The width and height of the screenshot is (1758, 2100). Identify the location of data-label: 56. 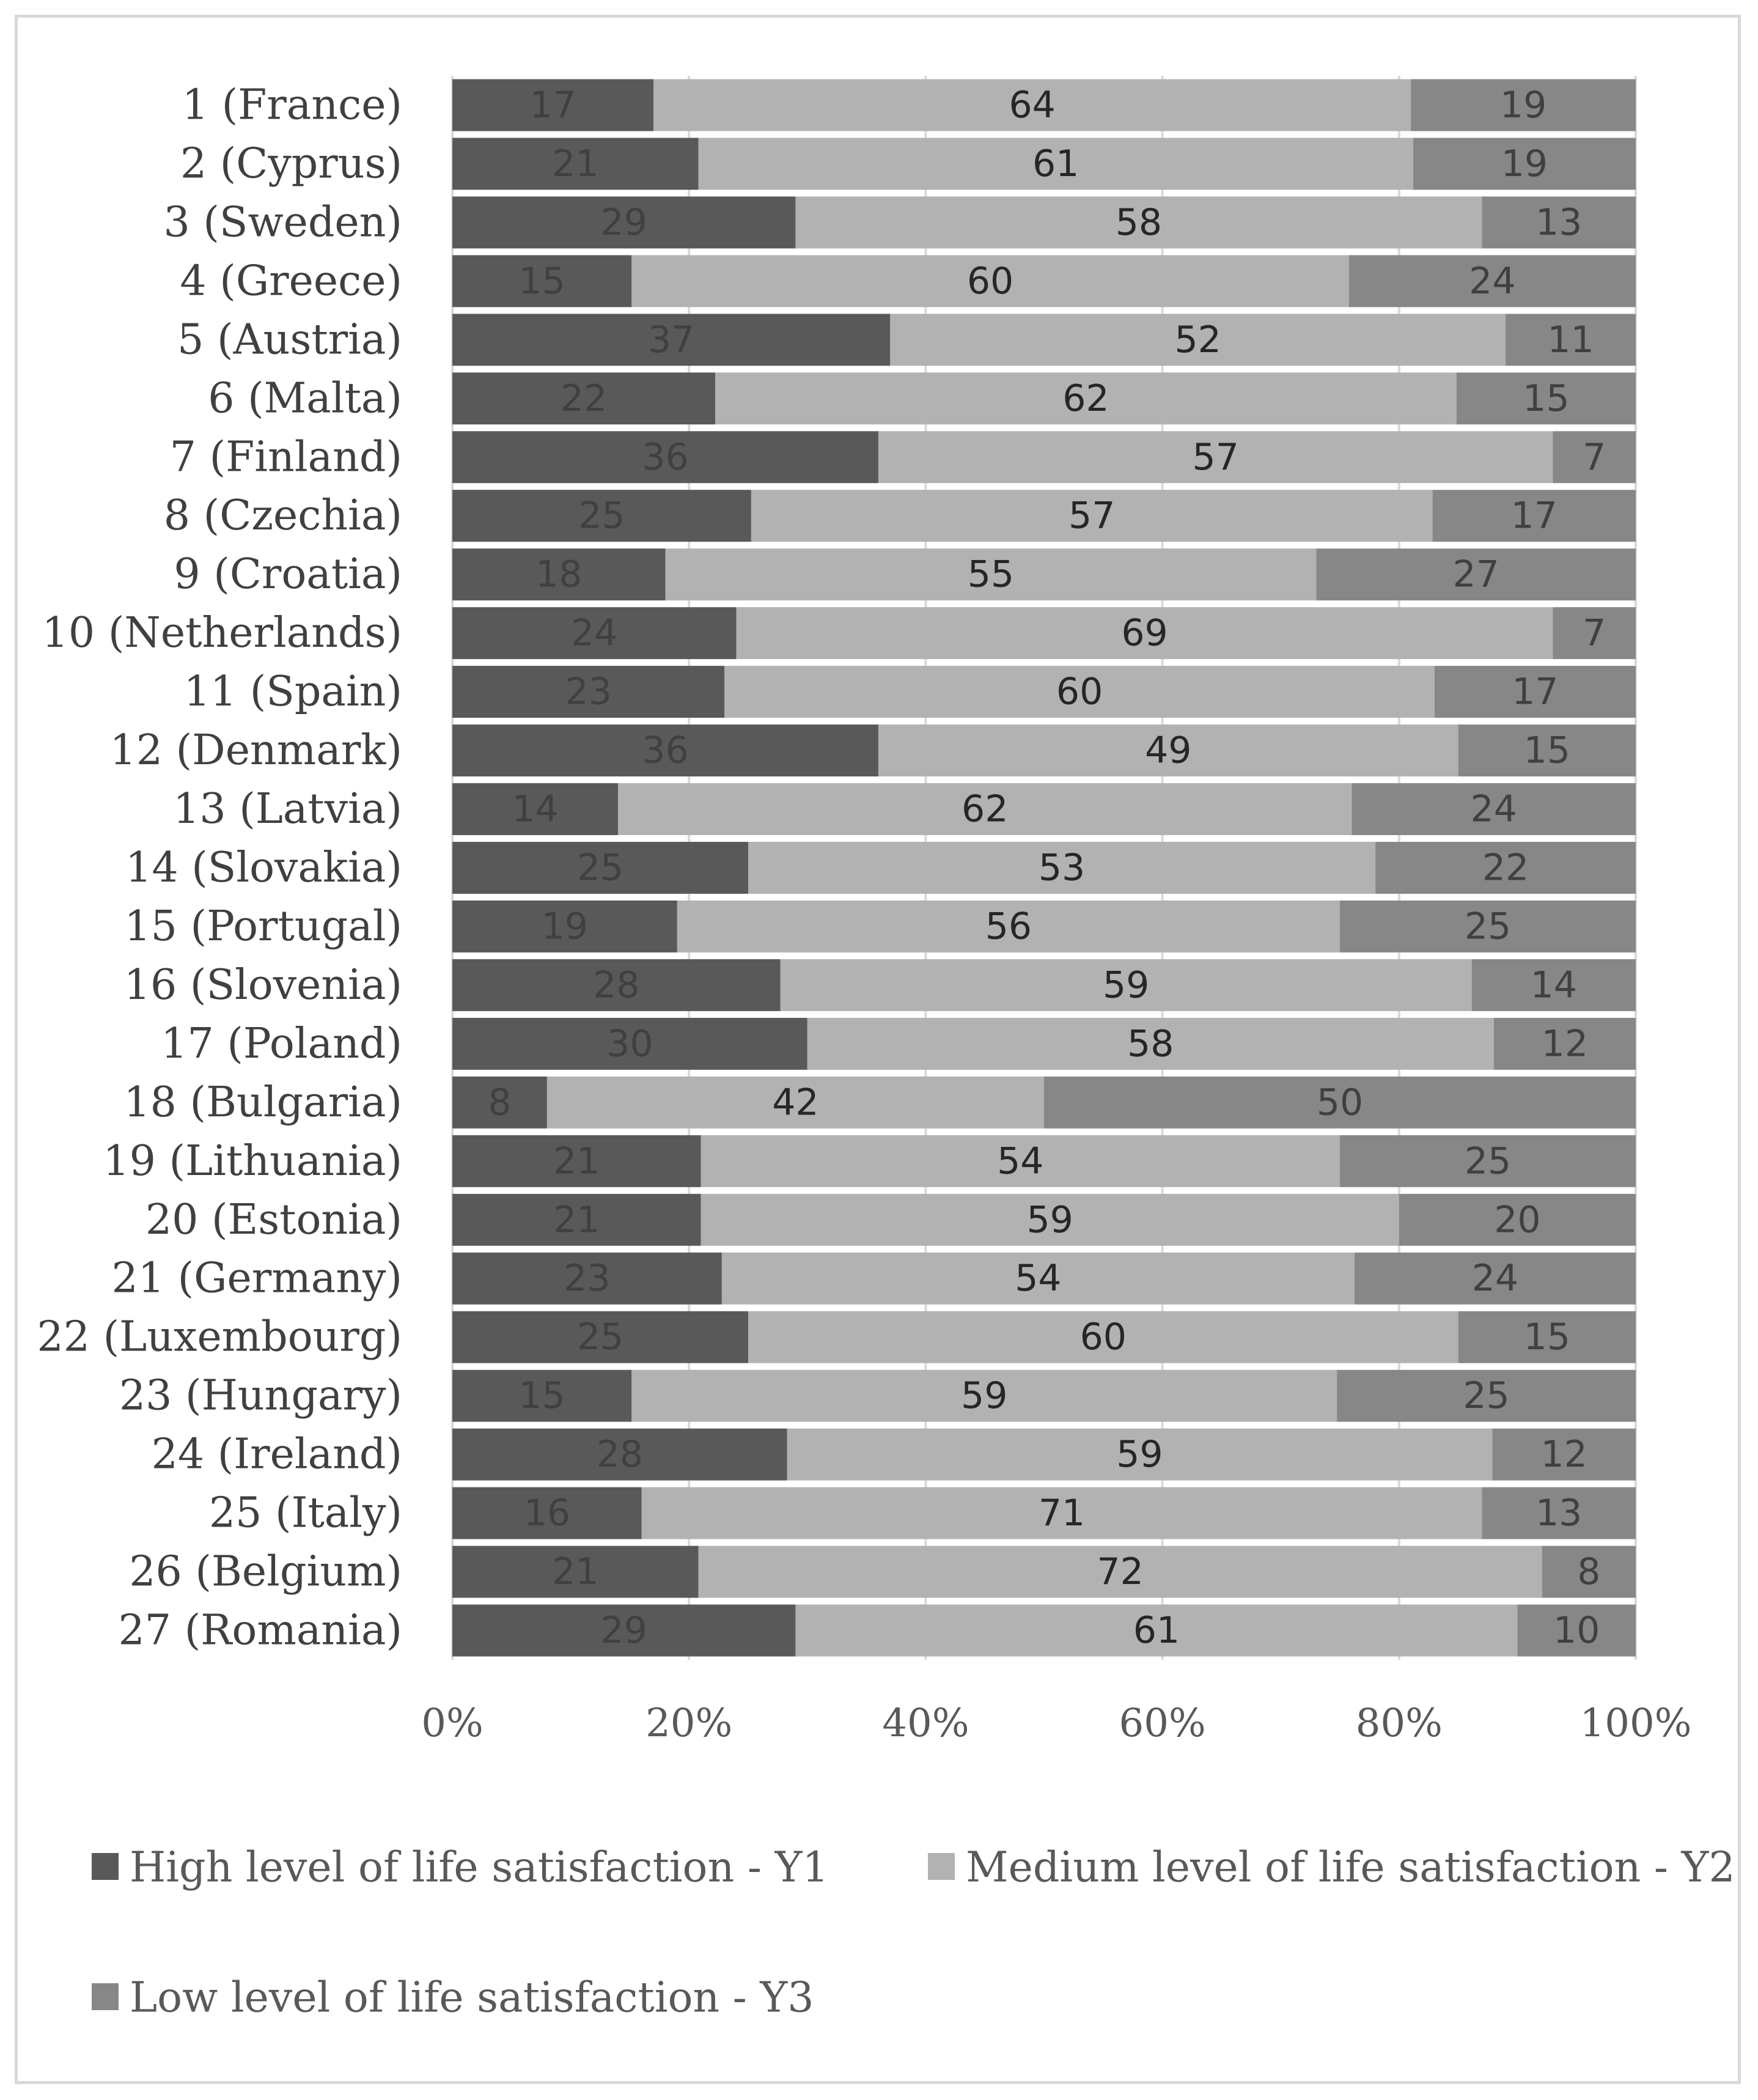
(1008, 926).